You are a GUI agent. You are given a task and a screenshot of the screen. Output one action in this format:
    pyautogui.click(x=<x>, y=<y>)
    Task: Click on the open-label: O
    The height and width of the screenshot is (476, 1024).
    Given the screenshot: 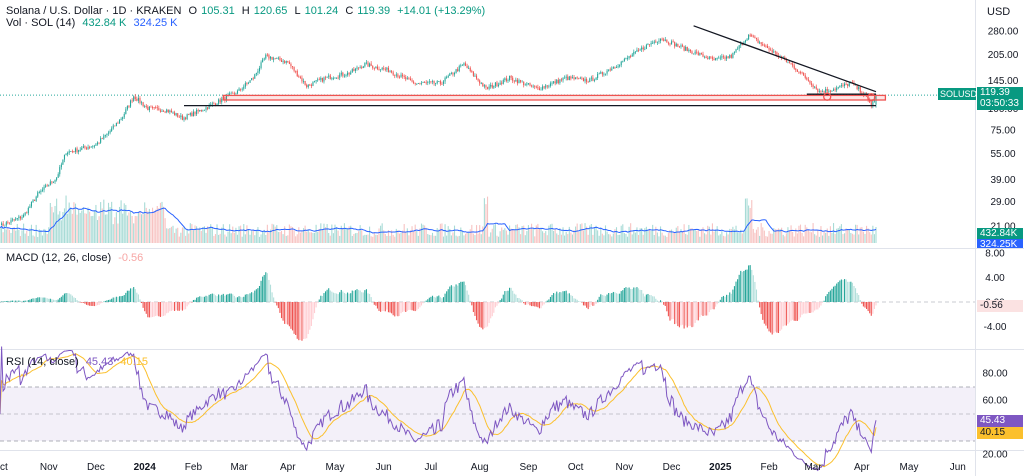 What is the action you would take?
    pyautogui.click(x=193, y=11)
    